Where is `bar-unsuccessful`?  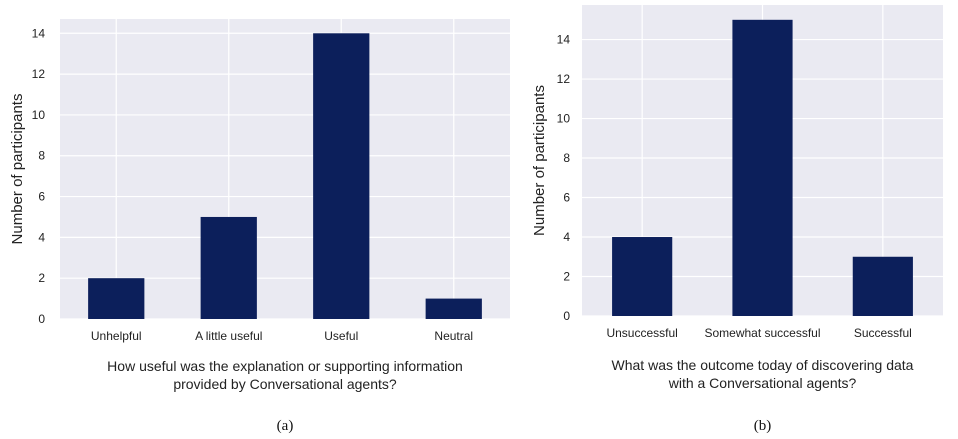 bar-unsuccessful is located at coordinates (642, 276).